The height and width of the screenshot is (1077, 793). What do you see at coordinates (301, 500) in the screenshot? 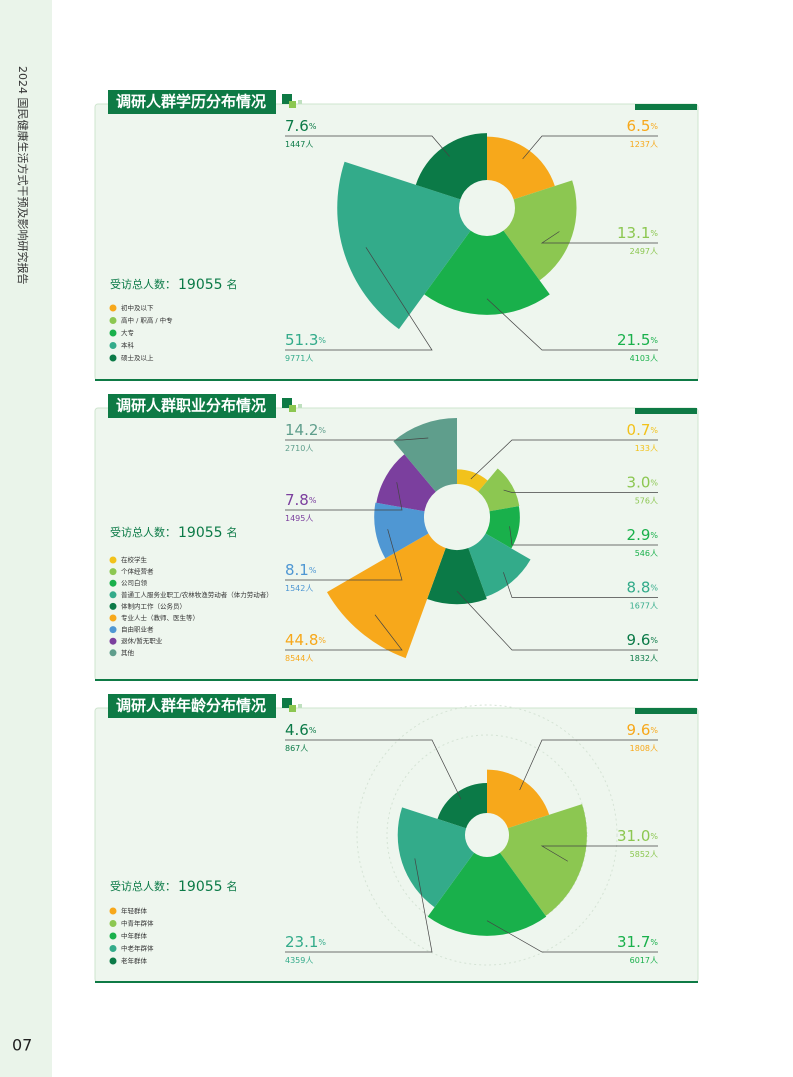
I see `value-label: 7.8%` at bounding box center [301, 500].